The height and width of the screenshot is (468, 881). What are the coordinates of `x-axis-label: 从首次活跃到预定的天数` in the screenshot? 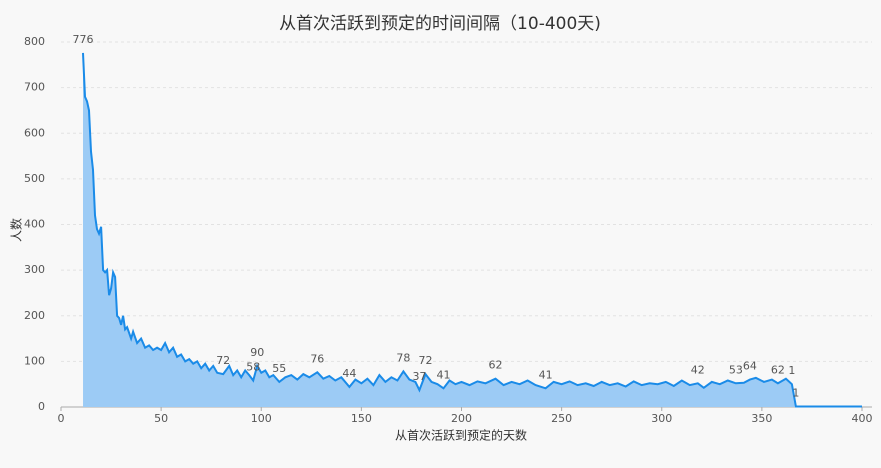 It's located at (461, 435).